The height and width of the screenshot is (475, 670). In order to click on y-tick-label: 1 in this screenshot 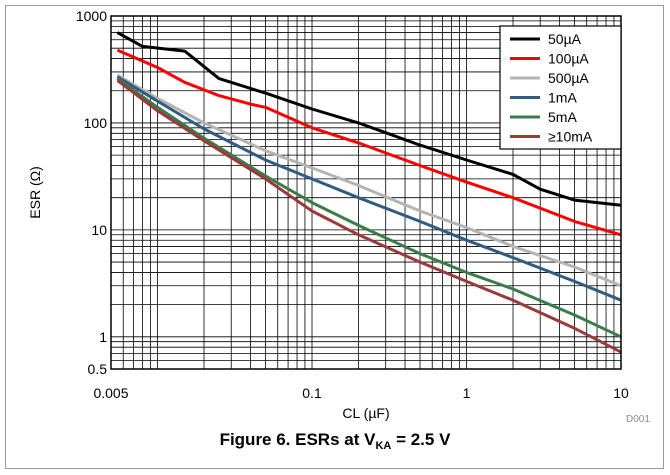, I will do `click(103, 337)`.